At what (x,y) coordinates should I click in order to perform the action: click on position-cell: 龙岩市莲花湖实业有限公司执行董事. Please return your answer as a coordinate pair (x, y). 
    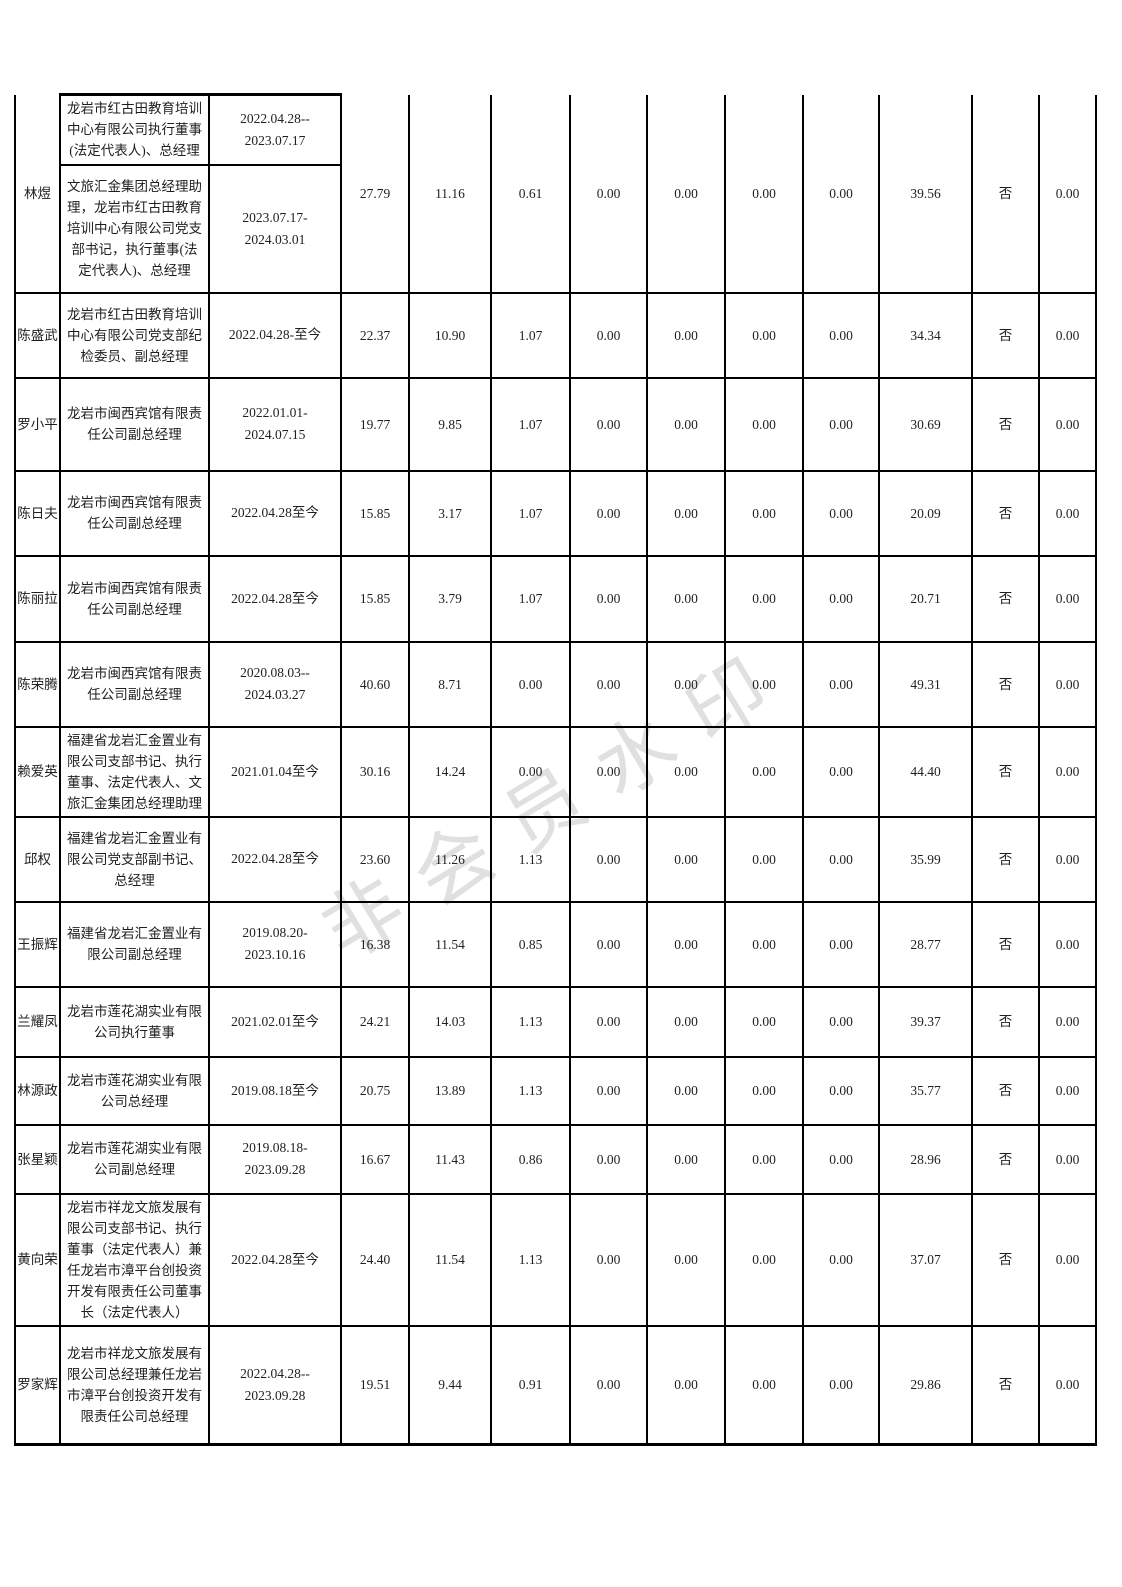
    Looking at the image, I should click on (134, 1021).